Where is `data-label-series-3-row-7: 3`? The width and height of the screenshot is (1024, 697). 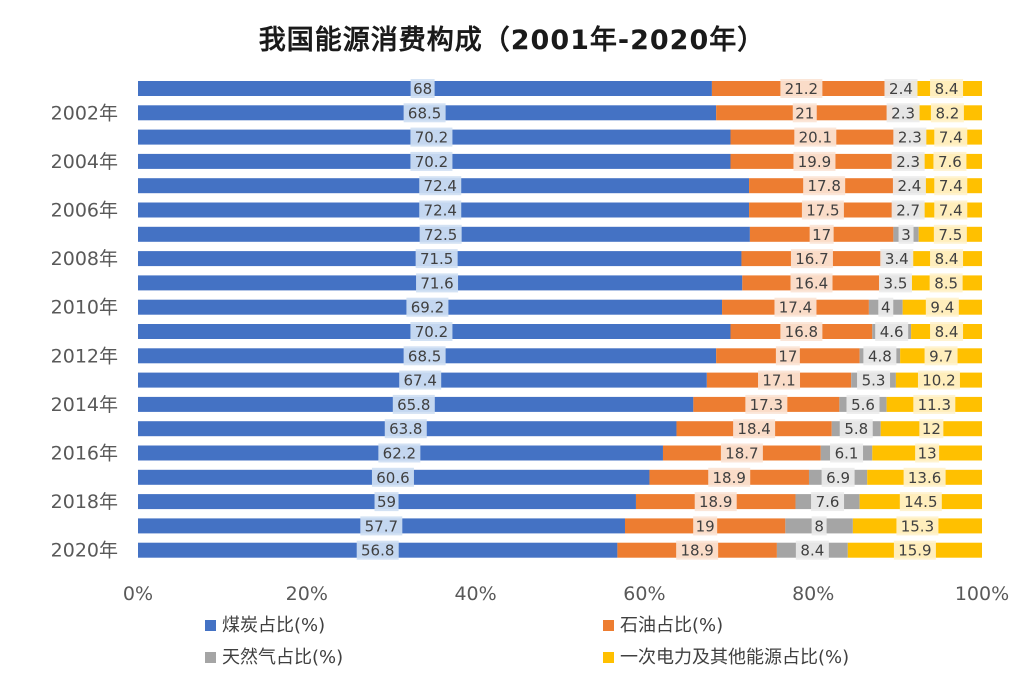
data-label-series-3-row-7: 3 is located at coordinates (906, 235).